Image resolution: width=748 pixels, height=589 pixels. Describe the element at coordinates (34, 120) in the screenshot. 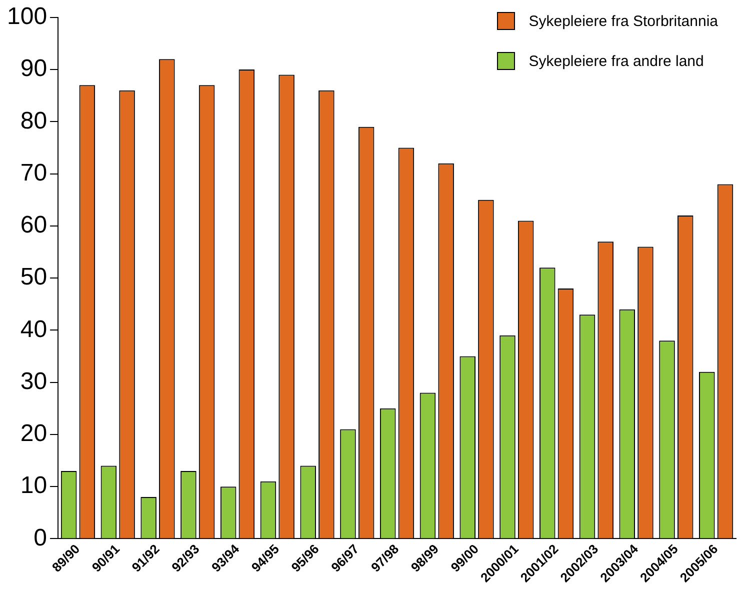

I see `y-tick-label: 80` at that location.